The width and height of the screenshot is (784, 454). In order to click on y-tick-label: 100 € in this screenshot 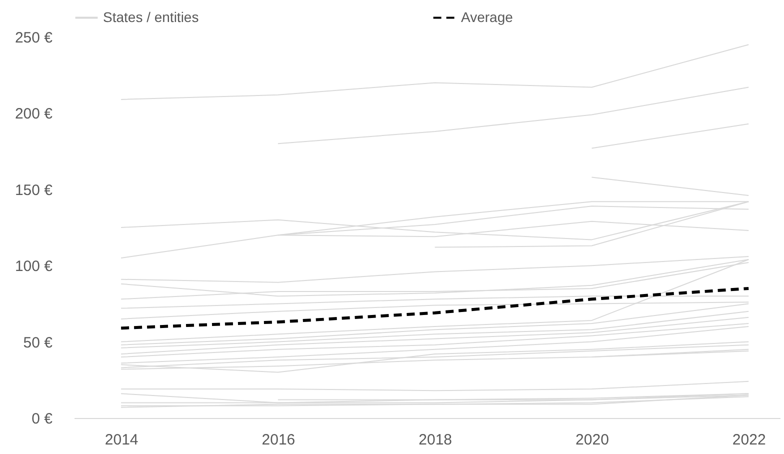, I will do `click(34, 267)`.